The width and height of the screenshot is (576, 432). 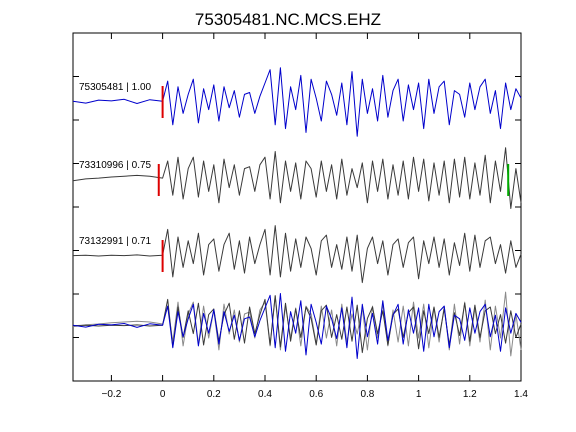 I want to click on trace-label-3: 73132991 | 0.71, so click(x=115, y=241).